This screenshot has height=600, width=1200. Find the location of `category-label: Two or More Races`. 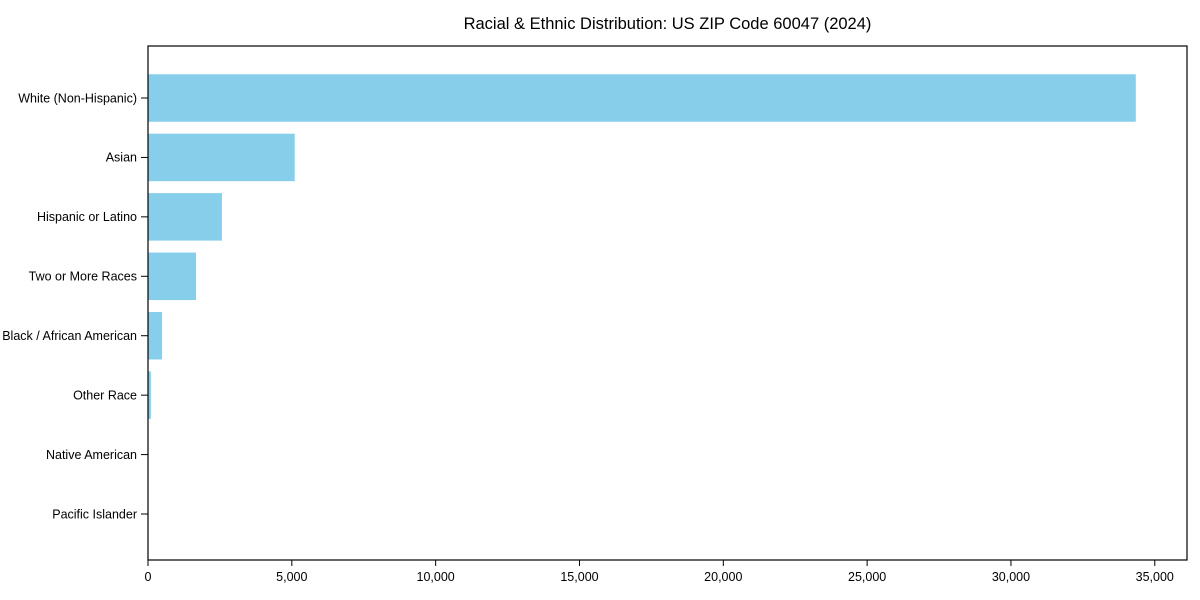

category-label: Two or More Races is located at coordinates (83, 277).